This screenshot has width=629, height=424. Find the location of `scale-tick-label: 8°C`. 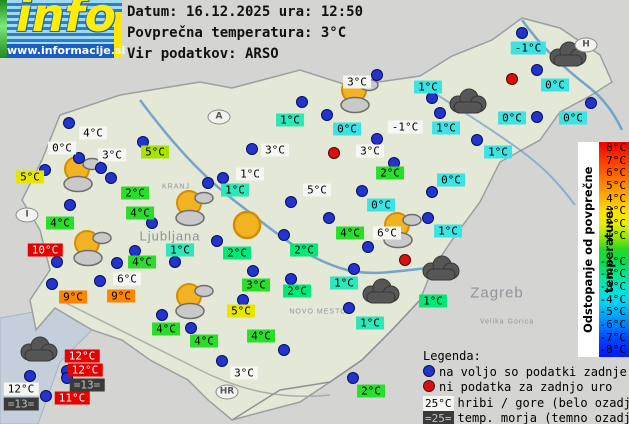

scale-tick-label: 8°C is located at coordinates (616, 147).